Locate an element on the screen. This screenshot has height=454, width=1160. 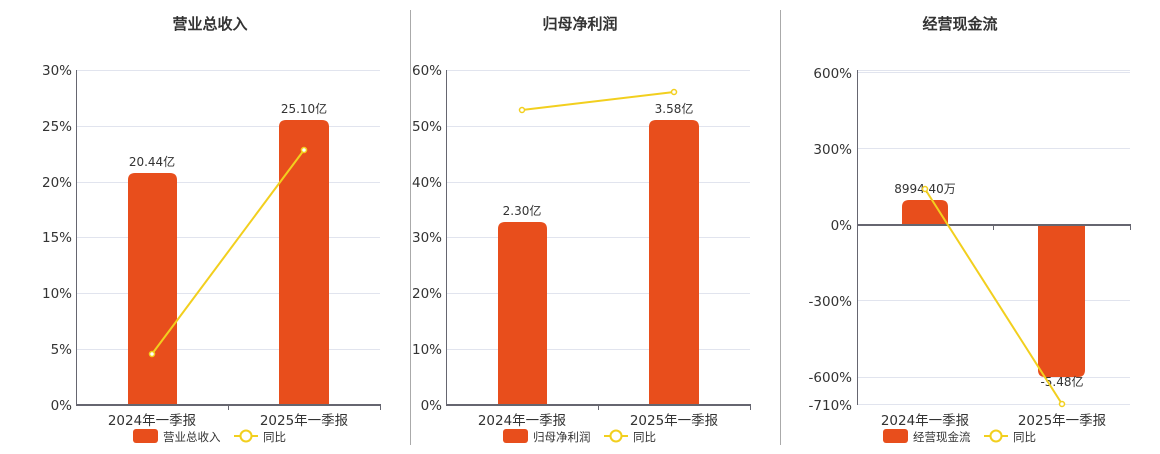
bar-label: 2.30亿 is located at coordinates (522, 210).